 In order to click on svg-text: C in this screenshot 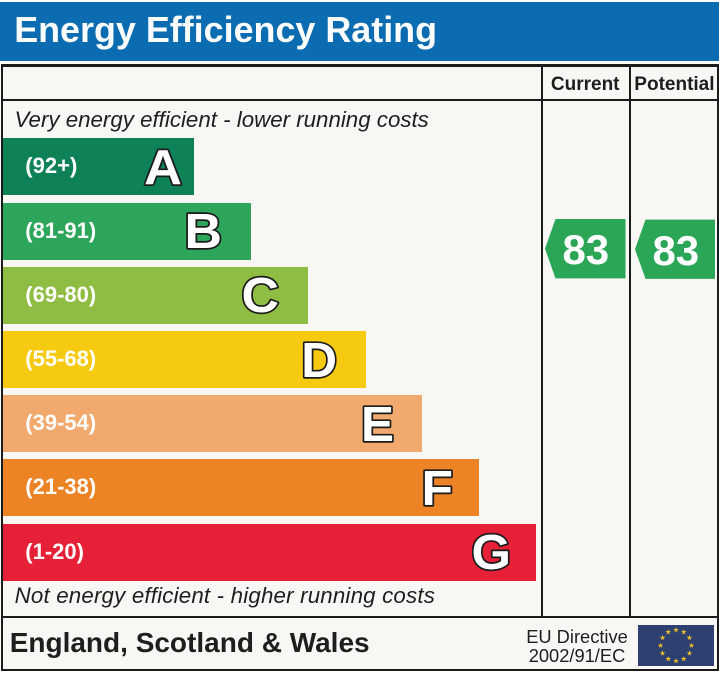, I will do `click(261, 295)`.